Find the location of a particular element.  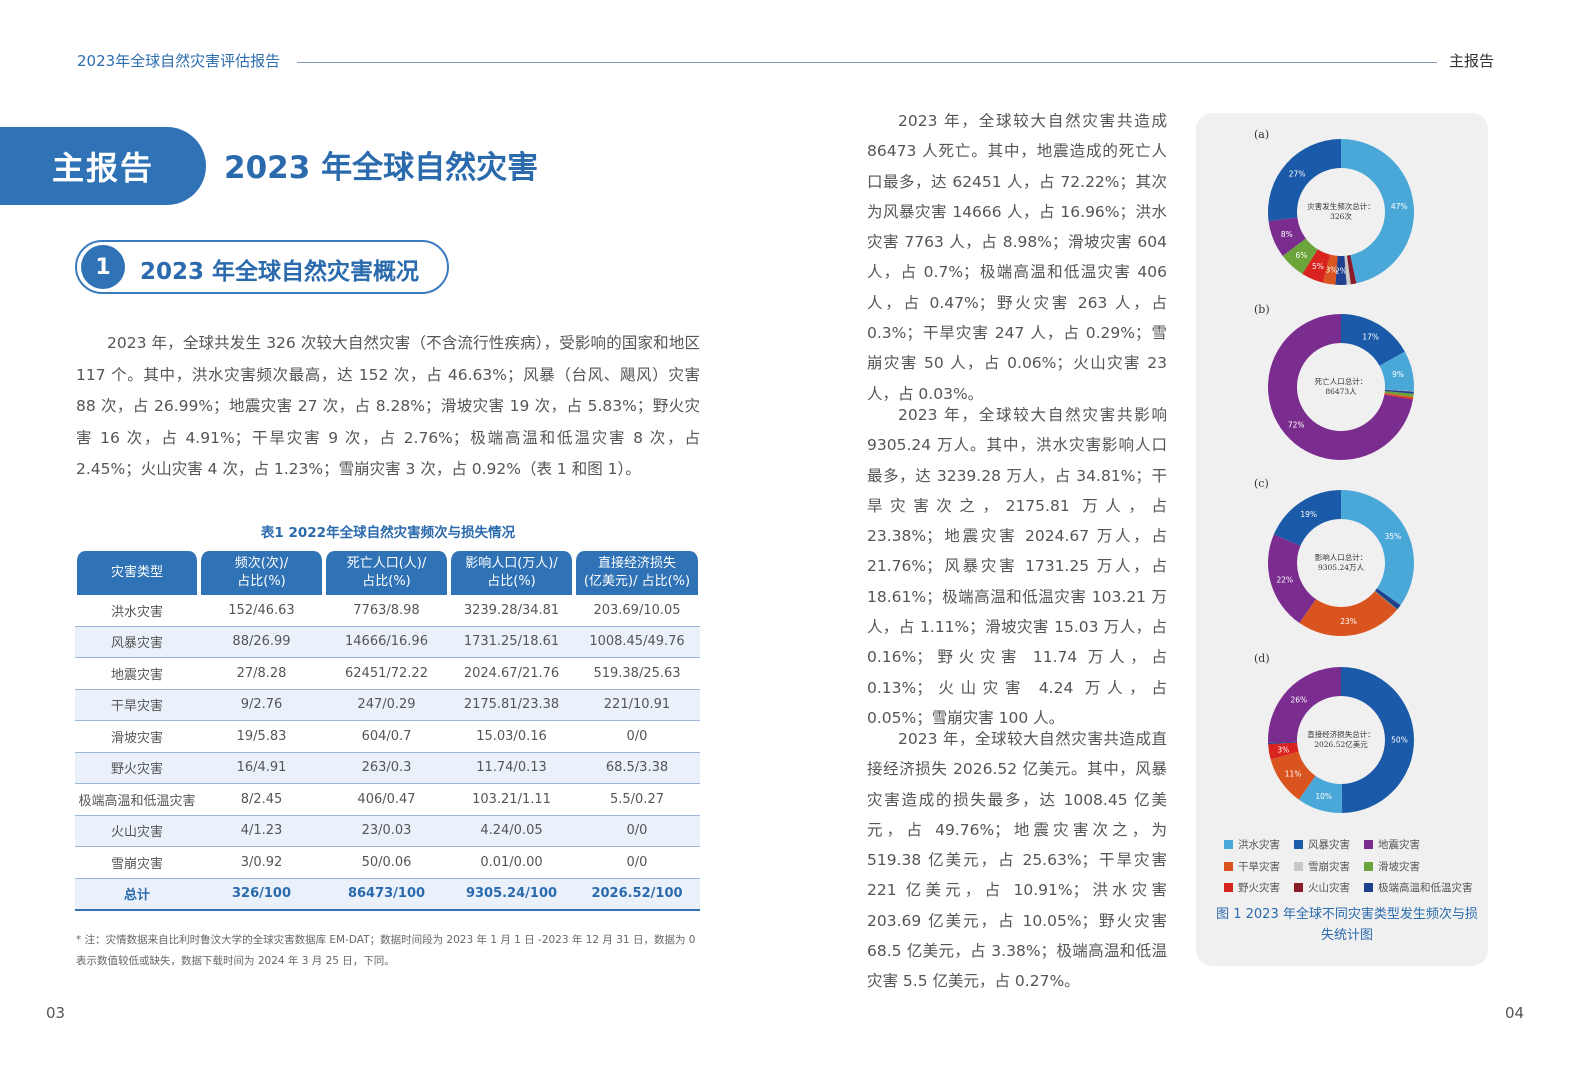

table-row: 火山灾害 4/1.23 23/0.03 4.24/0.05 0/0 is located at coordinates (387, 831).